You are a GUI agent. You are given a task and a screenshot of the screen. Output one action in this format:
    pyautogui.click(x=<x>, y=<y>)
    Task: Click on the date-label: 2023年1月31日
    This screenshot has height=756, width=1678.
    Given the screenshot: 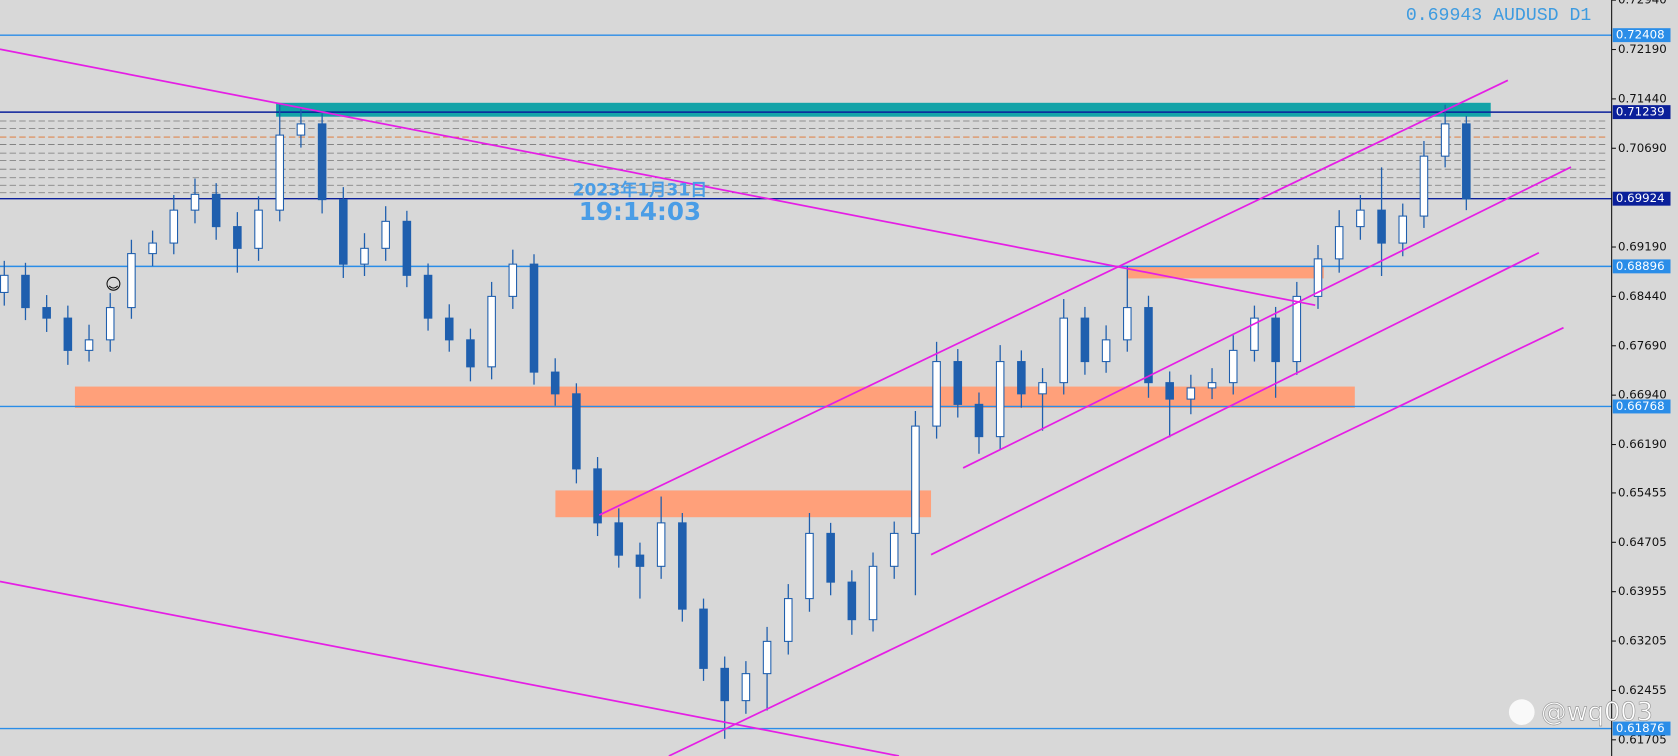 What is the action you would take?
    pyautogui.click(x=640, y=190)
    